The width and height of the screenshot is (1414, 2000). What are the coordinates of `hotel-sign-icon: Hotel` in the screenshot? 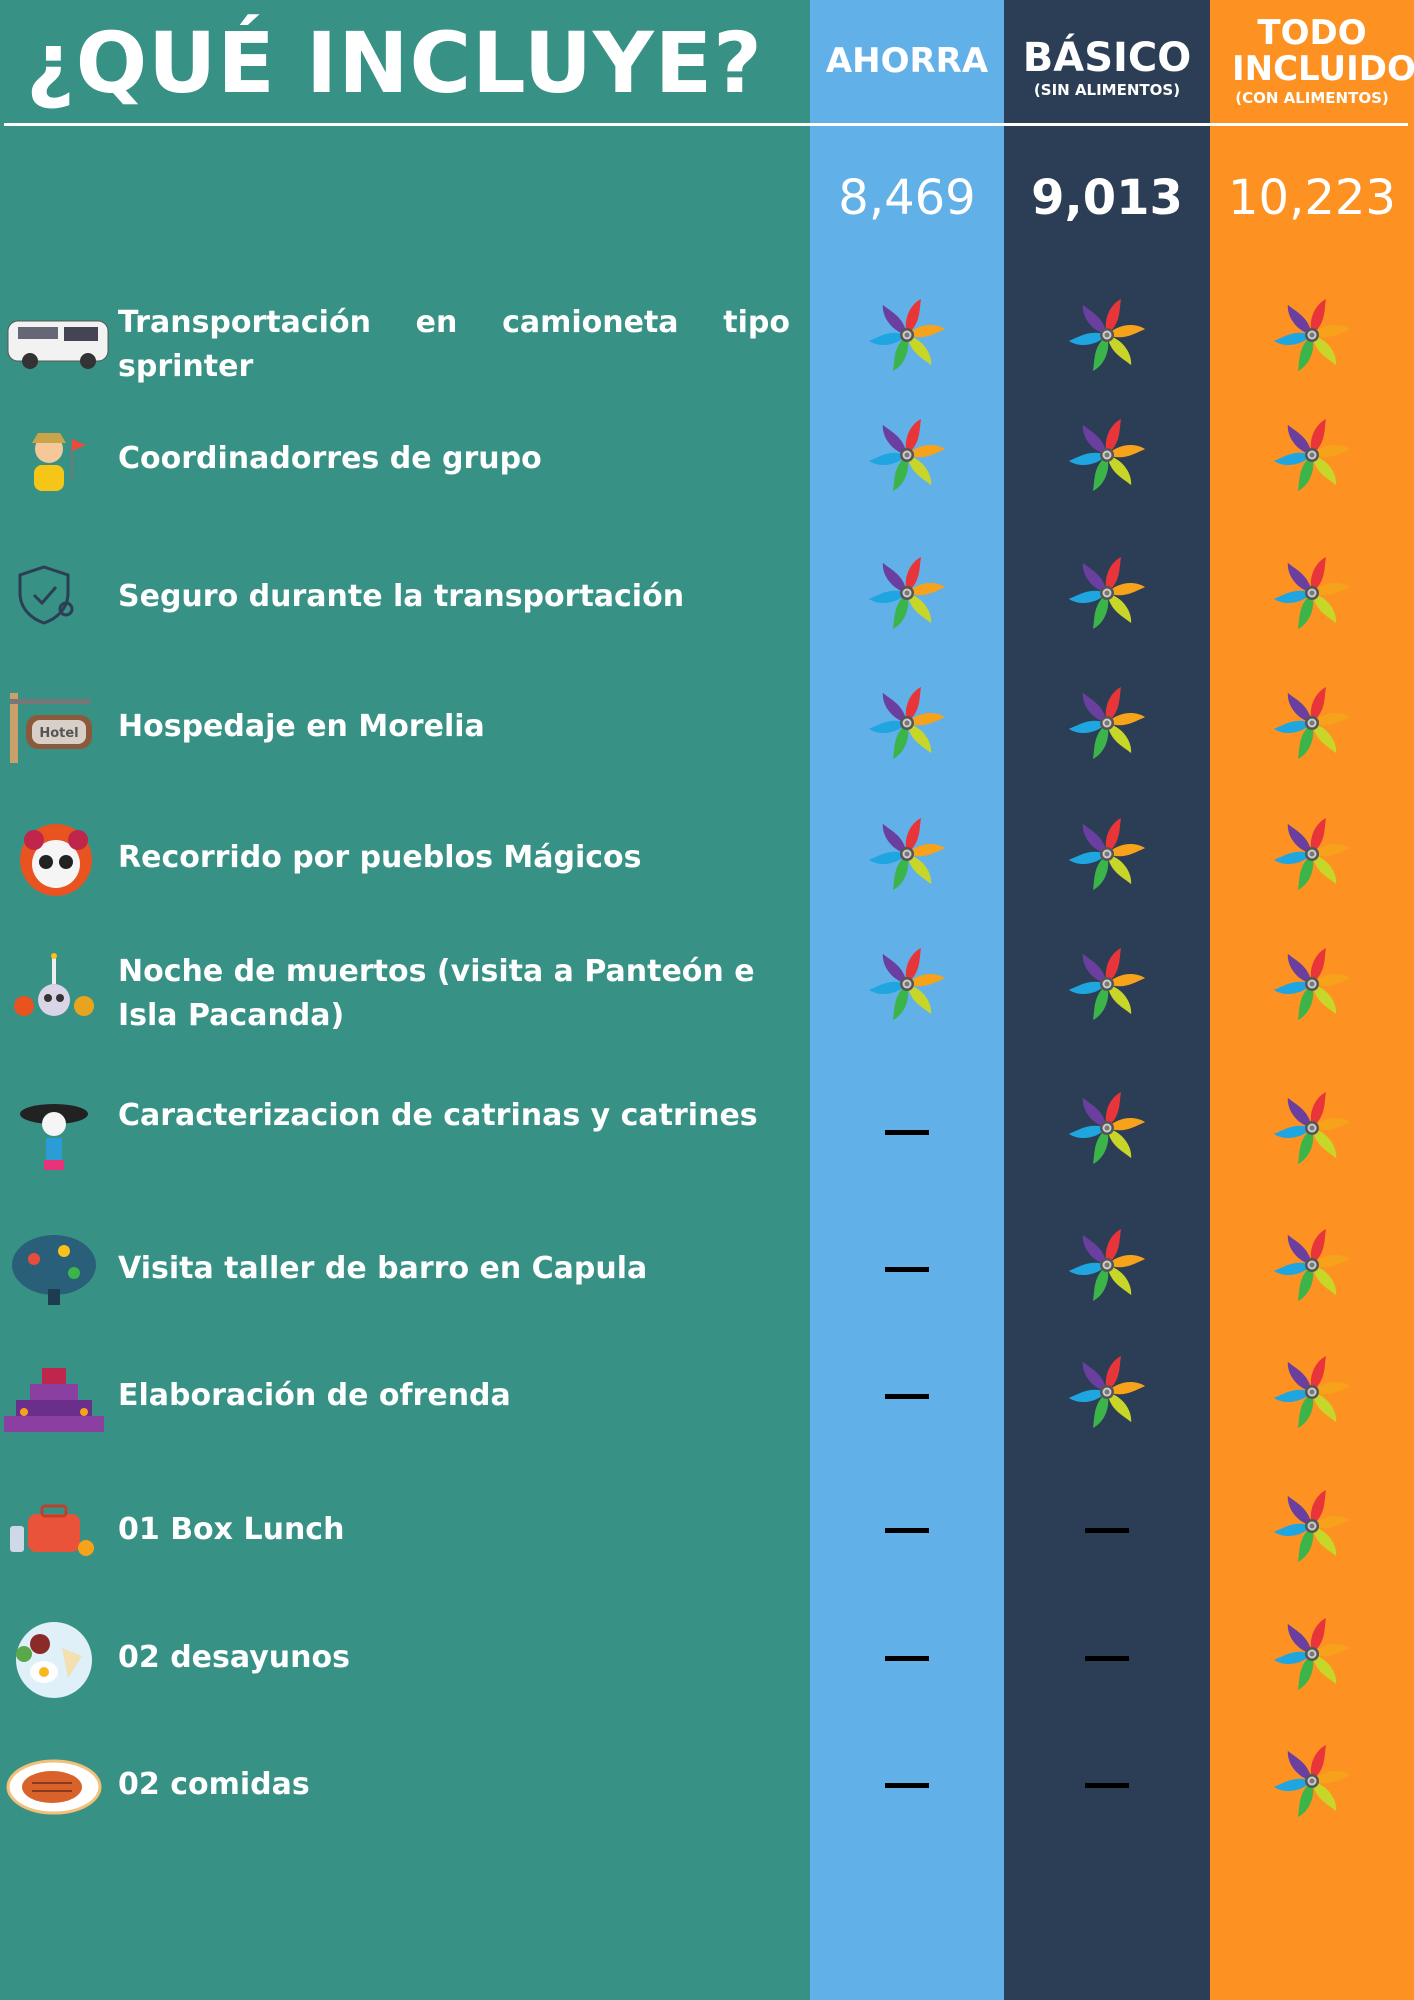 It's located at (51, 728).